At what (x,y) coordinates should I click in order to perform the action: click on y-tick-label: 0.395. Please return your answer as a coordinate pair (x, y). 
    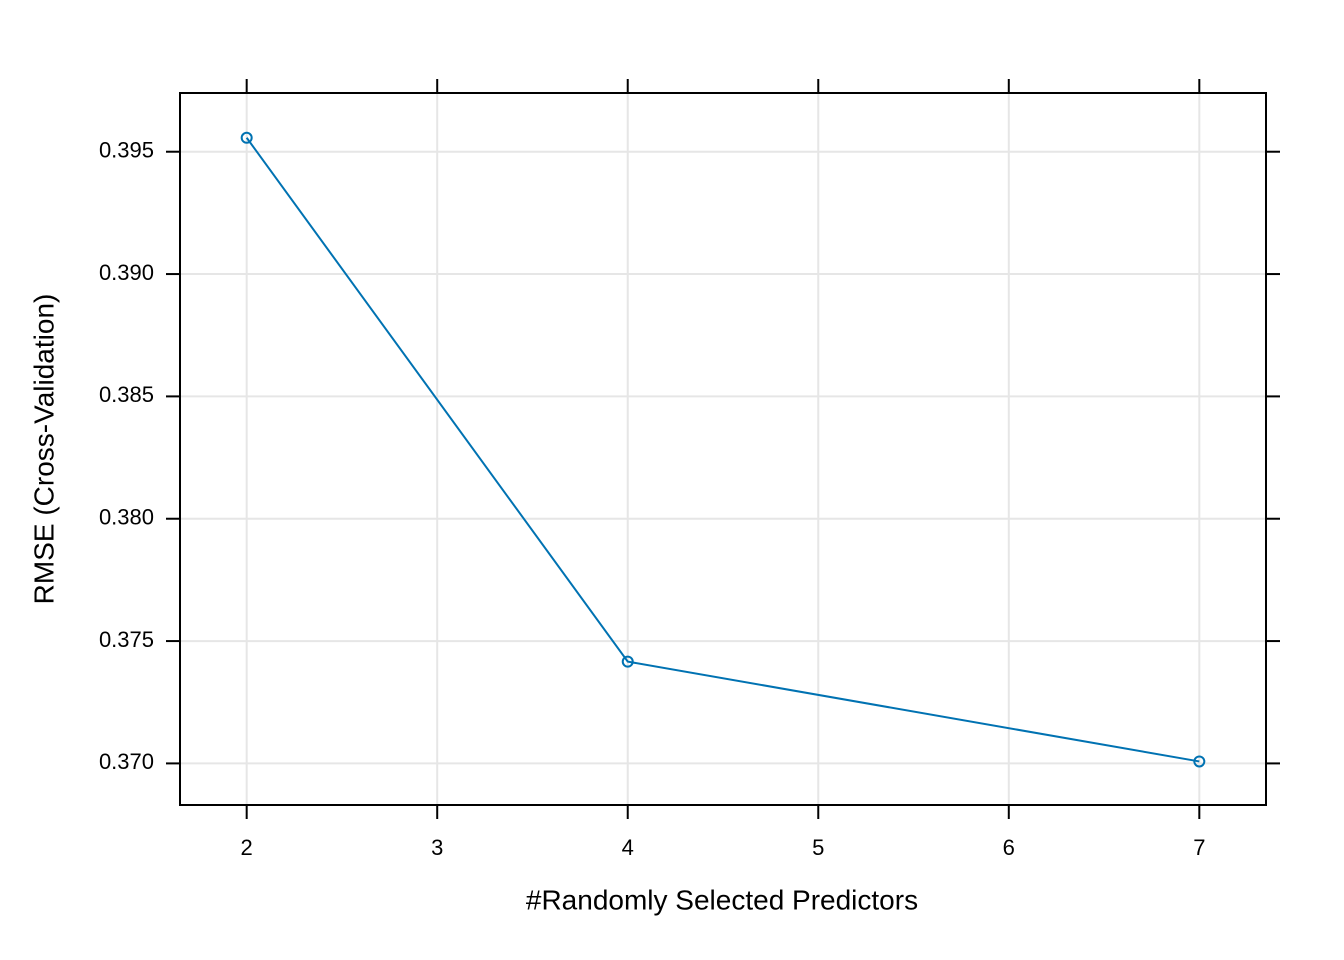
    Looking at the image, I should click on (126, 150).